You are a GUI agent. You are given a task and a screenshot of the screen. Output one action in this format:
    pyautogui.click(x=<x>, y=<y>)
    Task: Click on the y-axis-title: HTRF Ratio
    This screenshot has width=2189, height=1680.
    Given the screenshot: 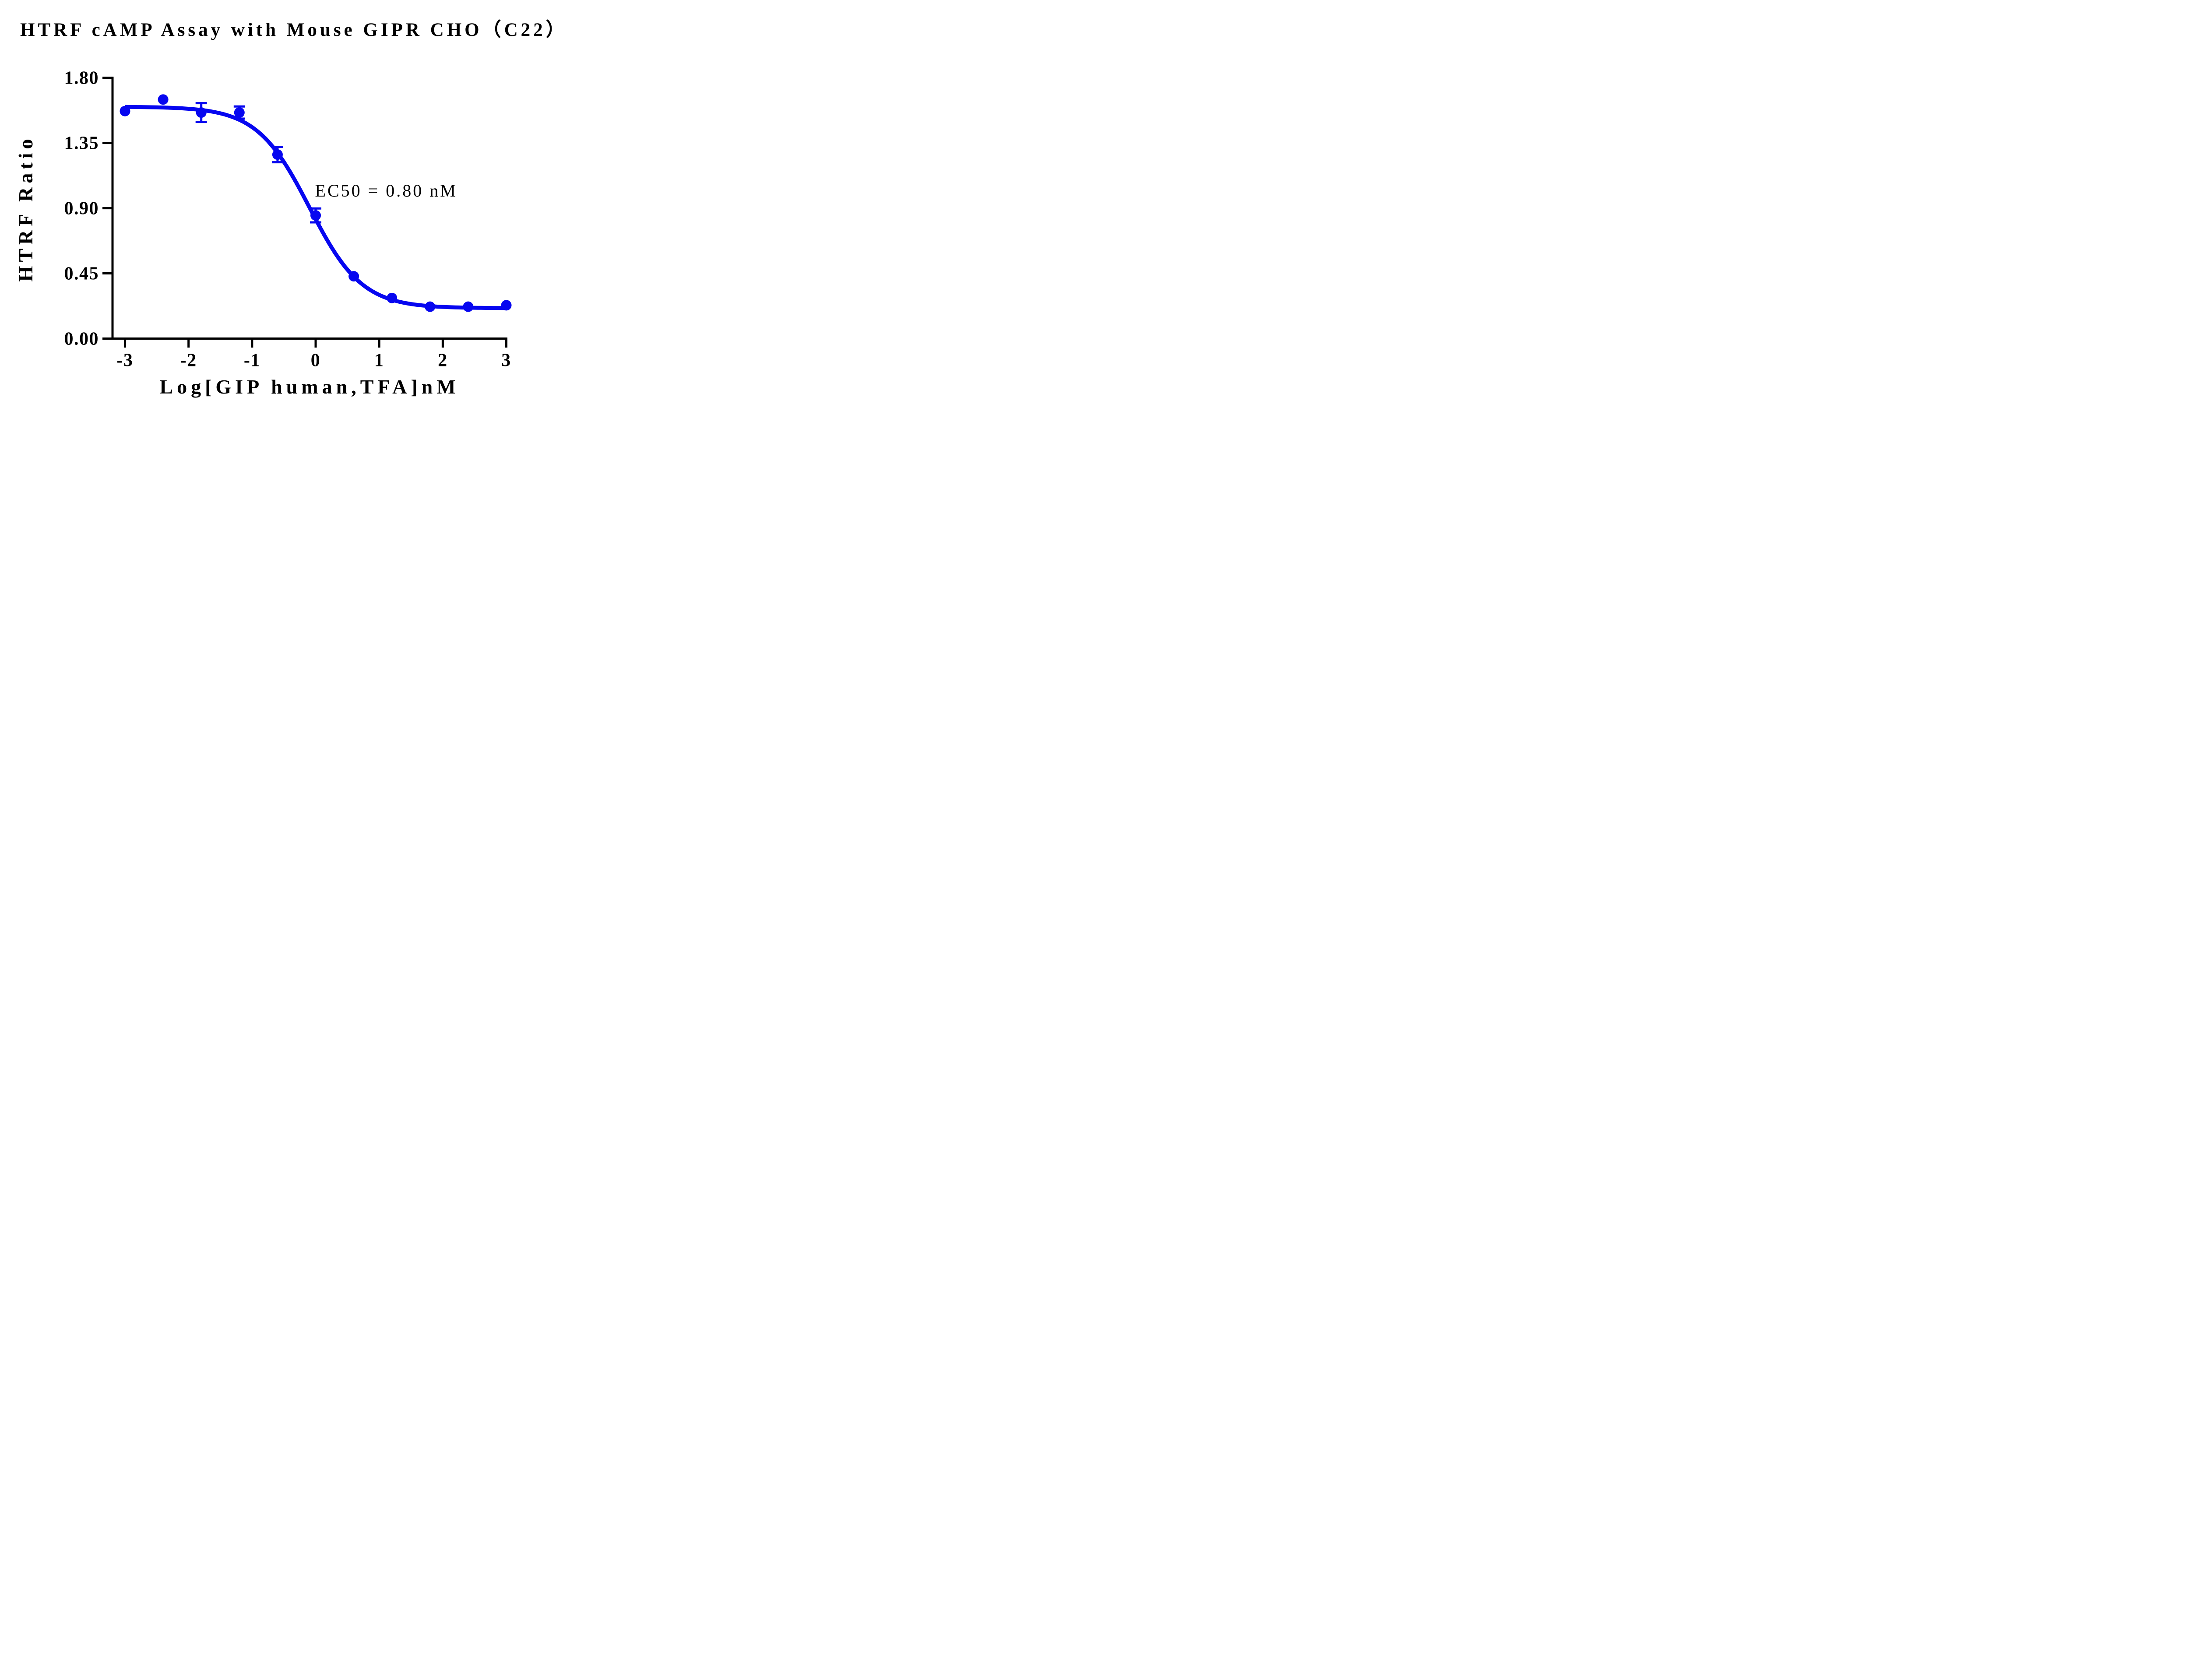 What is the action you would take?
    pyautogui.click(x=26, y=208)
    